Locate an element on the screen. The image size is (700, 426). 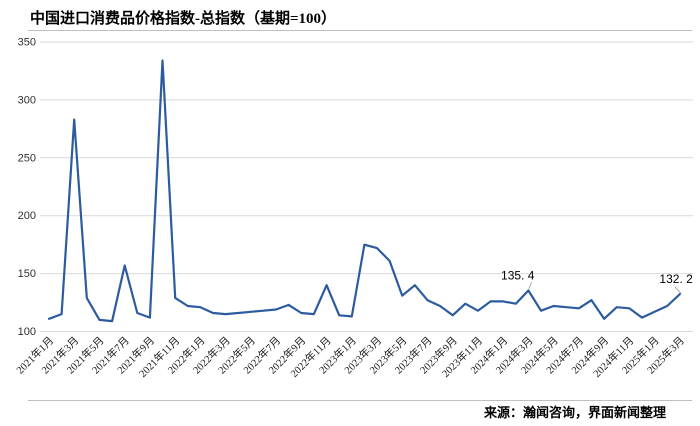
y-axis-labels: 350 300 250 200 150 100 is located at coordinates (27, 188).